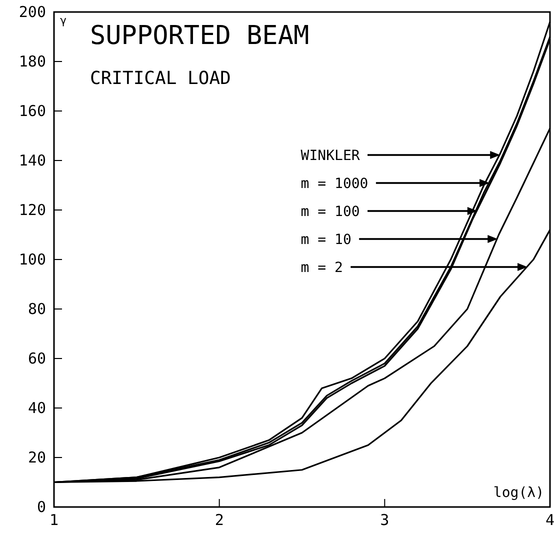 The height and width of the screenshot is (535, 554). Describe the element at coordinates (219, 520) in the screenshot. I see `x-tick-label: 2` at that location.